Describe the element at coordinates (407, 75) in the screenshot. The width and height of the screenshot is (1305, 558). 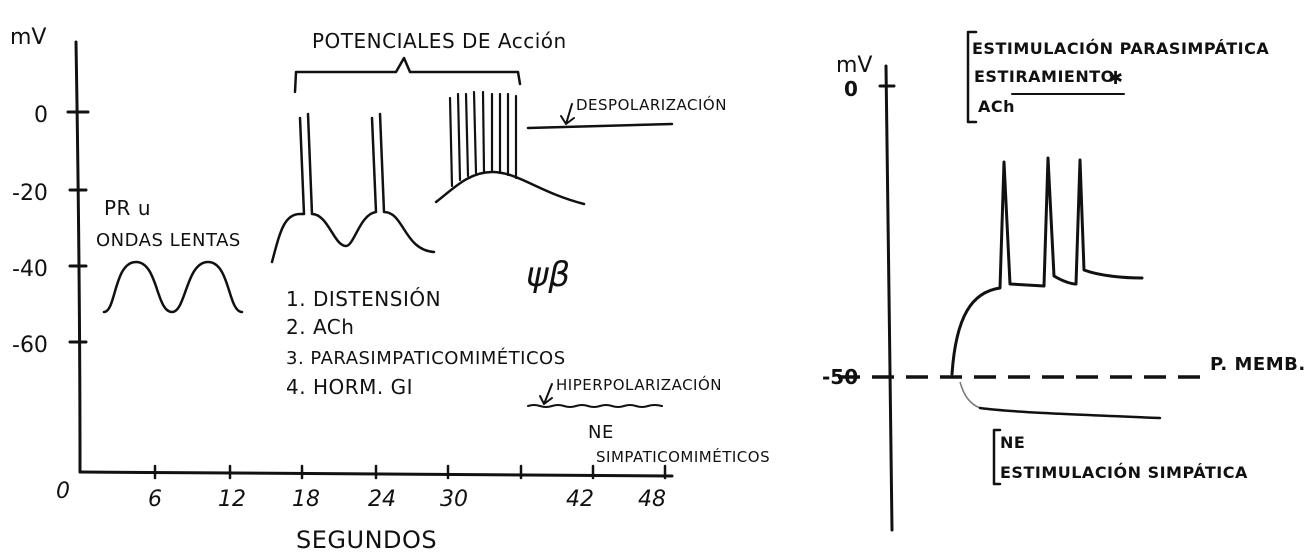
I see `action-potentials-bracket` at that location.